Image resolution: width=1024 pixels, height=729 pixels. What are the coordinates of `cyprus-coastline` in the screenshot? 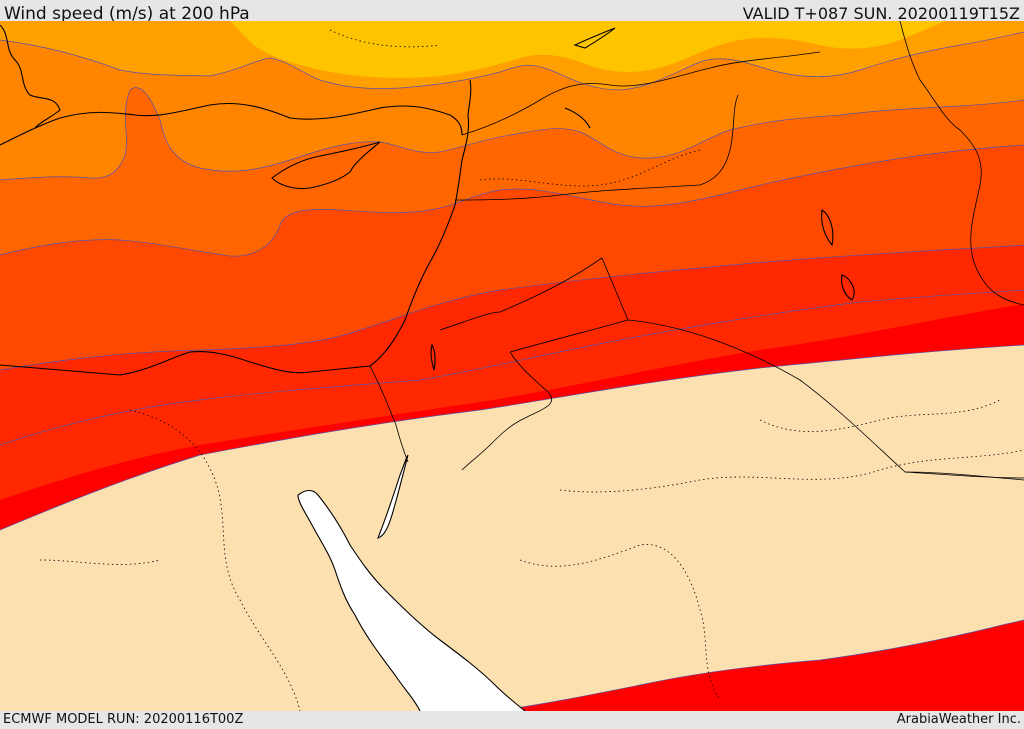 It's located at (326, 165).